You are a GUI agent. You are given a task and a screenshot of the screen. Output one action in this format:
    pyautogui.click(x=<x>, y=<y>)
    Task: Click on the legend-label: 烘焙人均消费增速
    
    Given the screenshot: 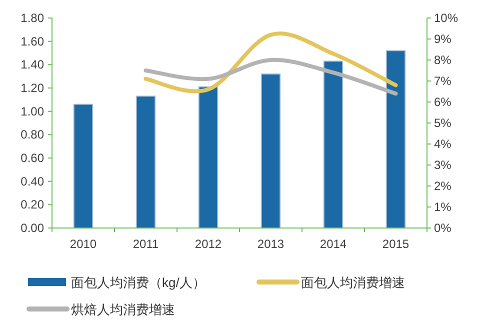 What is the action you would take?
    pyautogui.click(x=123, y=309)
    